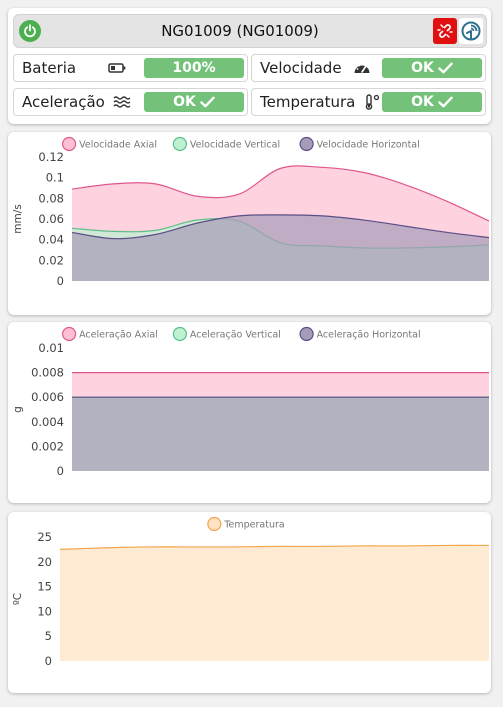 The height and width of the screenshot is (707, 503). What do you see at coordinates (471, 31) in the screenshot?
I see `signal-icon` at bounding box center [471, 31].